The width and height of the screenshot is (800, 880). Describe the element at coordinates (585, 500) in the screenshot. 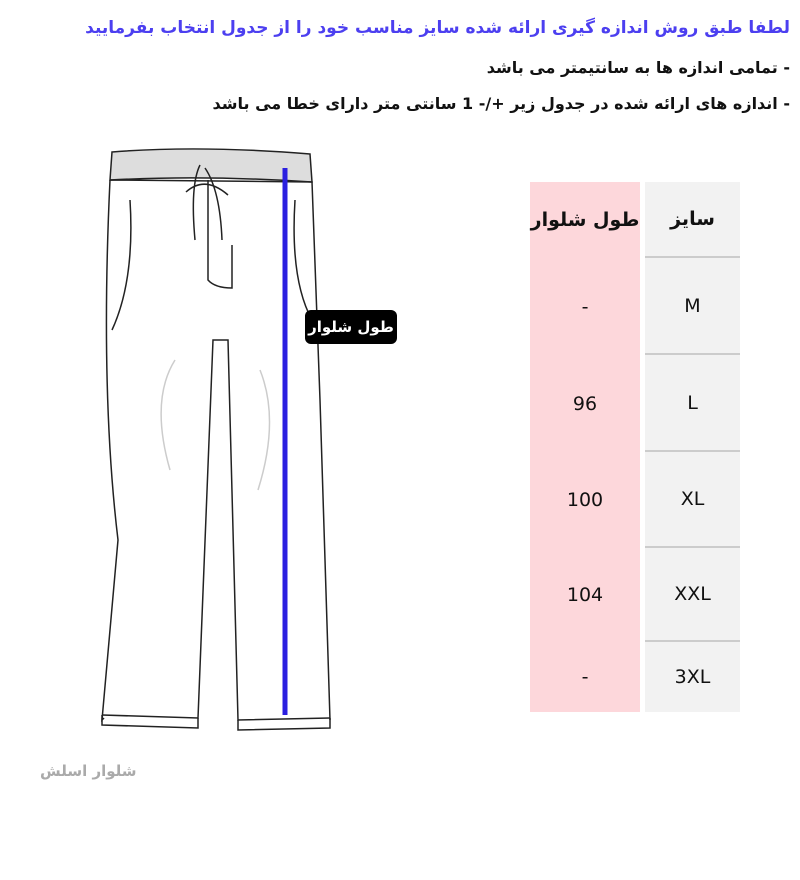

I see `cell: 100` at that location.